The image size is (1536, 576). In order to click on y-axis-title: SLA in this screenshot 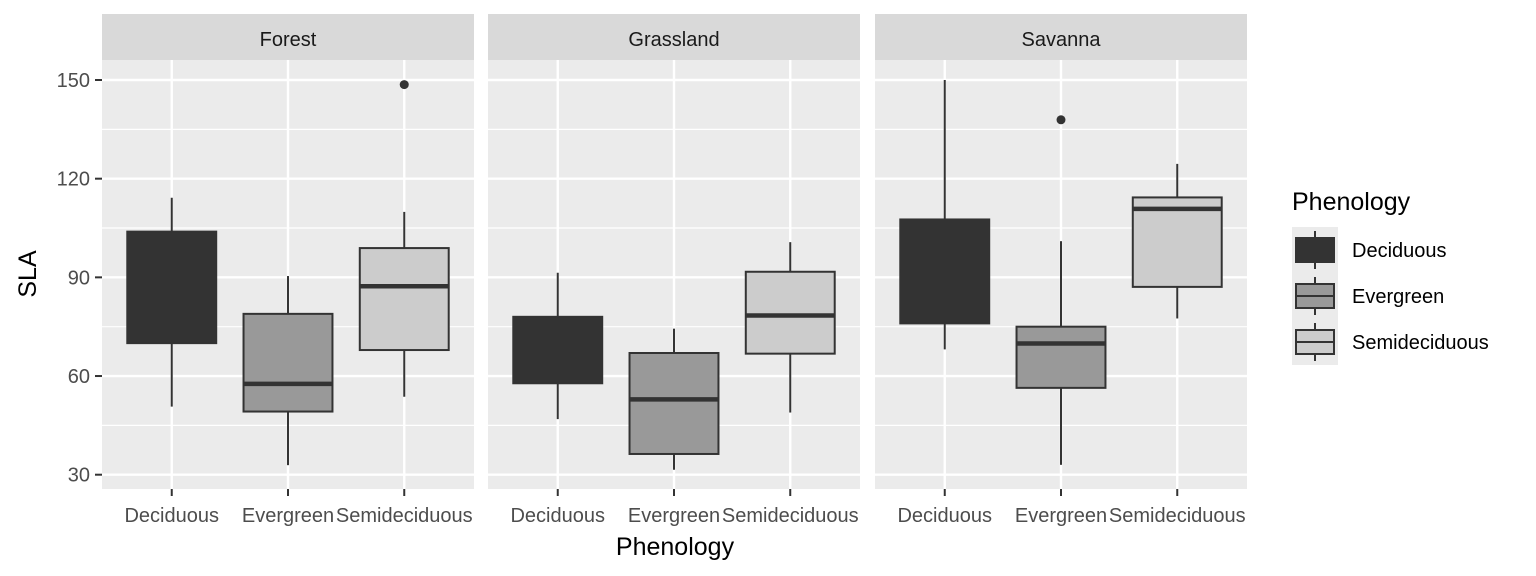, I will do `click(28, 274)`.